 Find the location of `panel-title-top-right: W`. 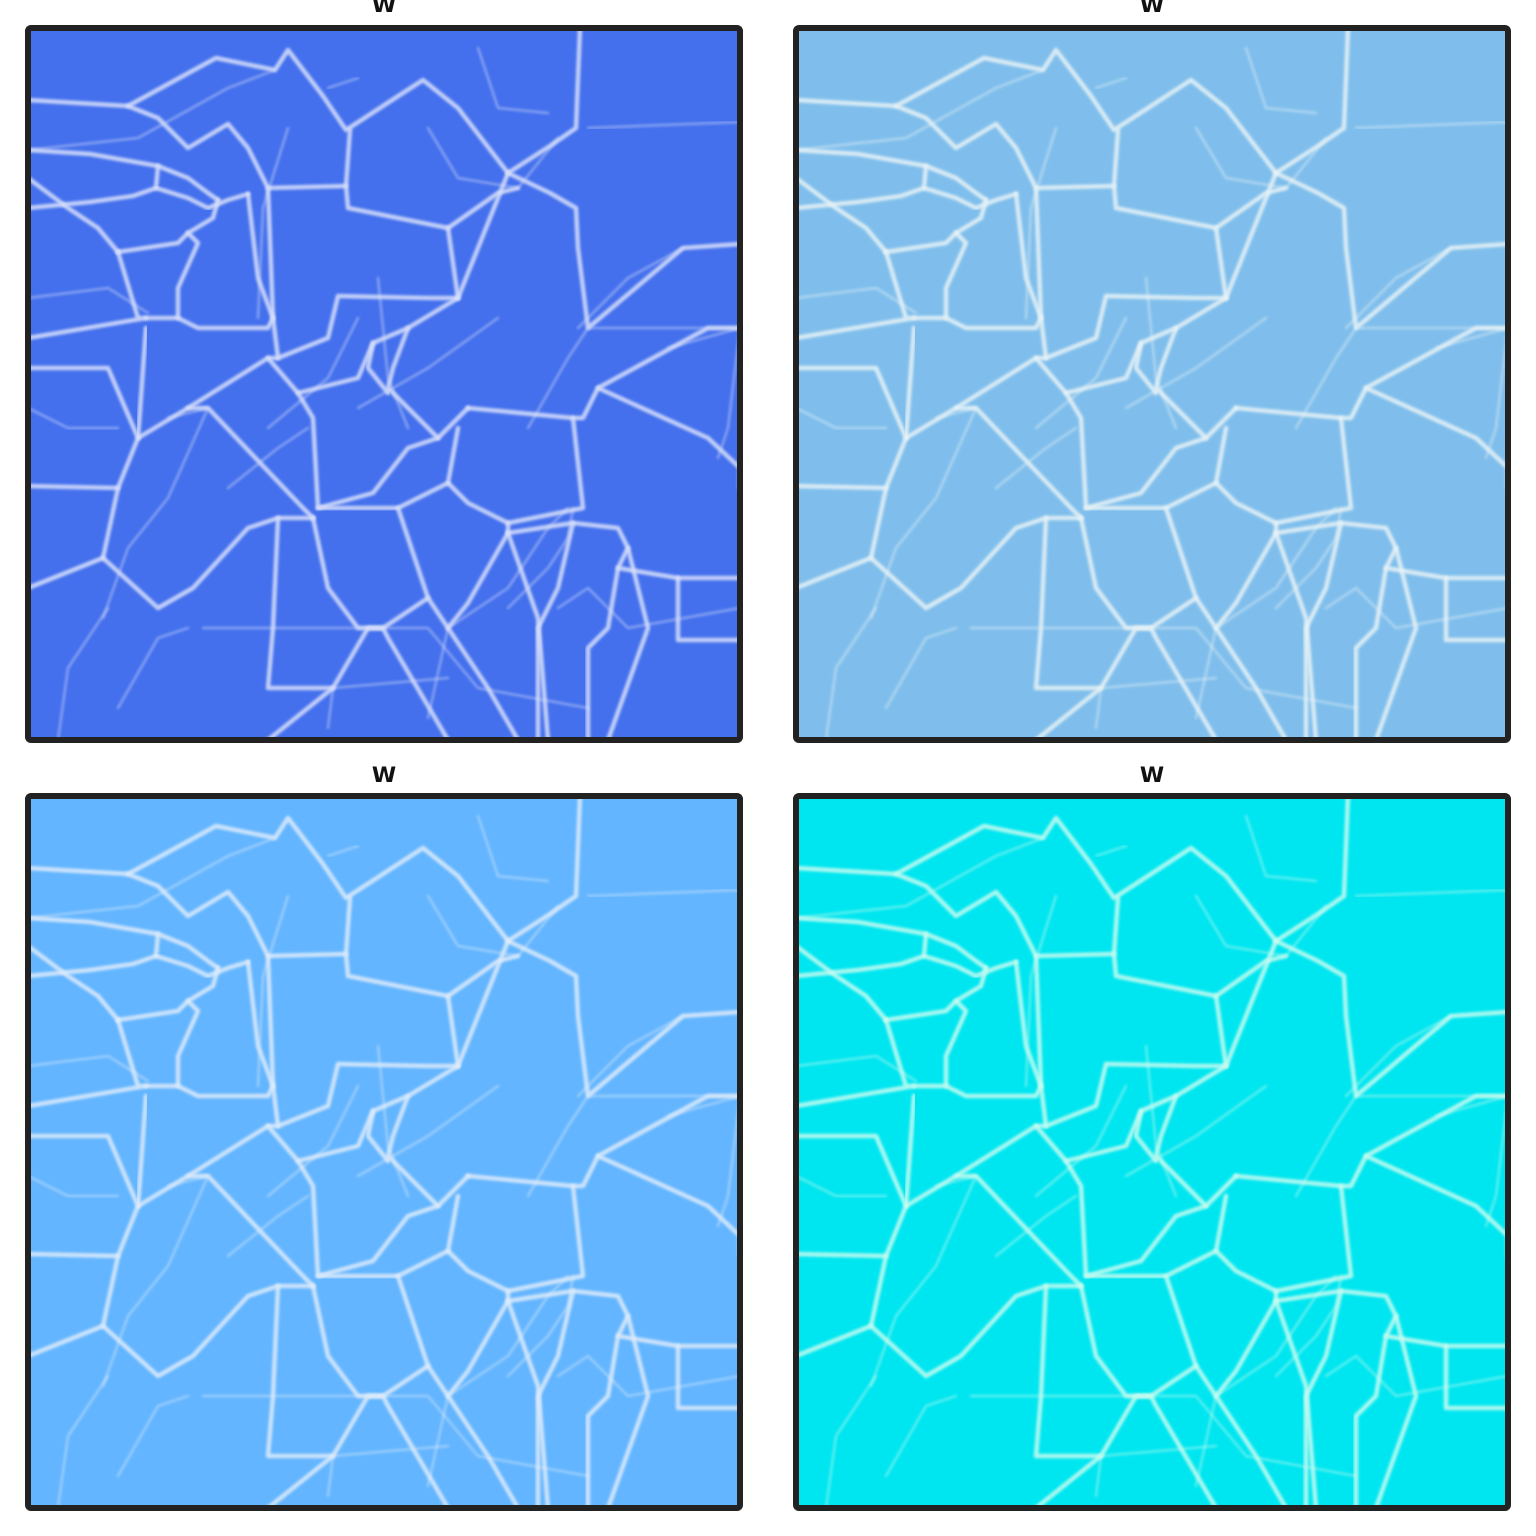

panel-title-top-right: W is located at coordinates (1152, 6).